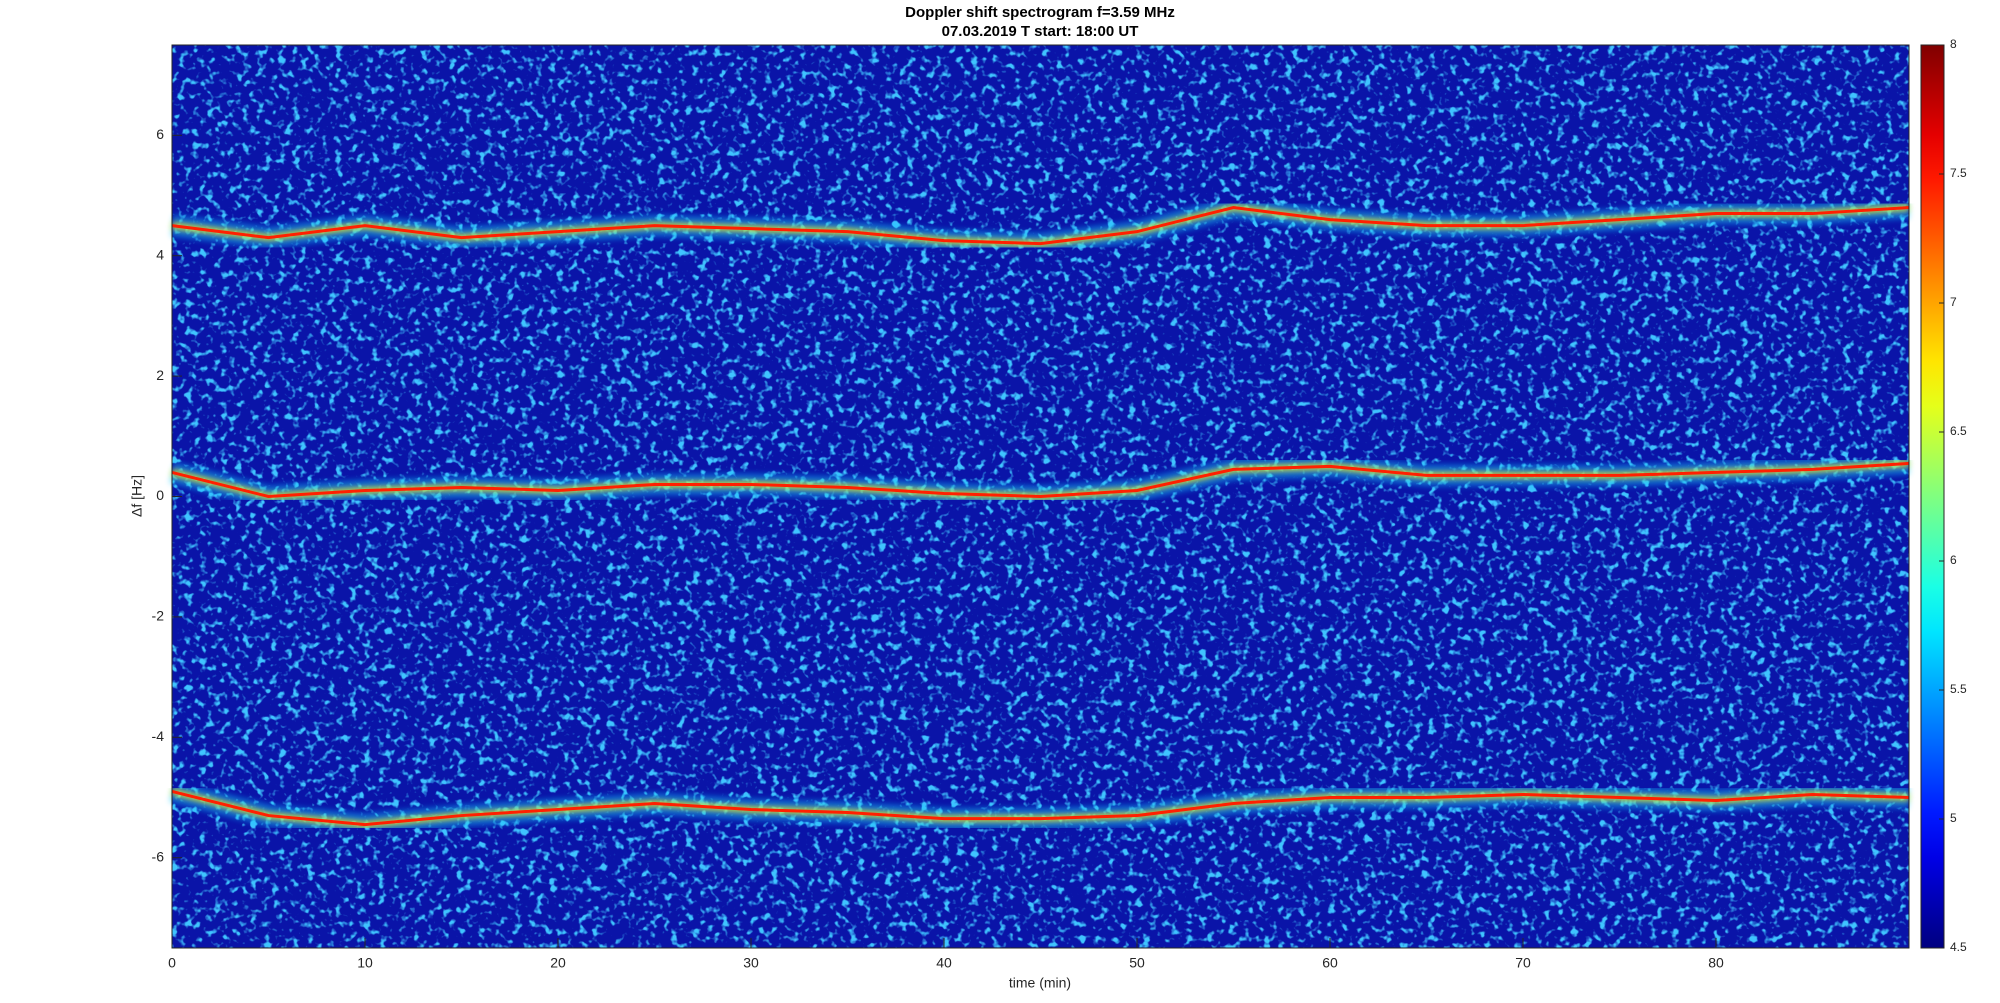 This screenshot has height=1003, width=2000. Describe the element at coordinates (558, 963) in the screenshot. I see `x-tick-label: 20` at that location.